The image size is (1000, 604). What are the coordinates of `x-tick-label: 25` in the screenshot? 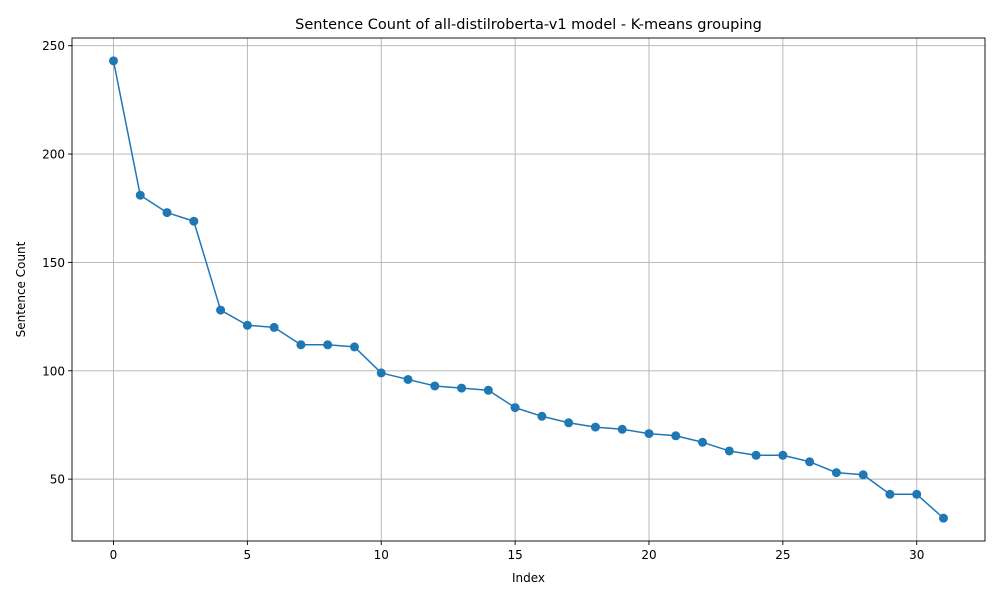 It's located at (782, 555).